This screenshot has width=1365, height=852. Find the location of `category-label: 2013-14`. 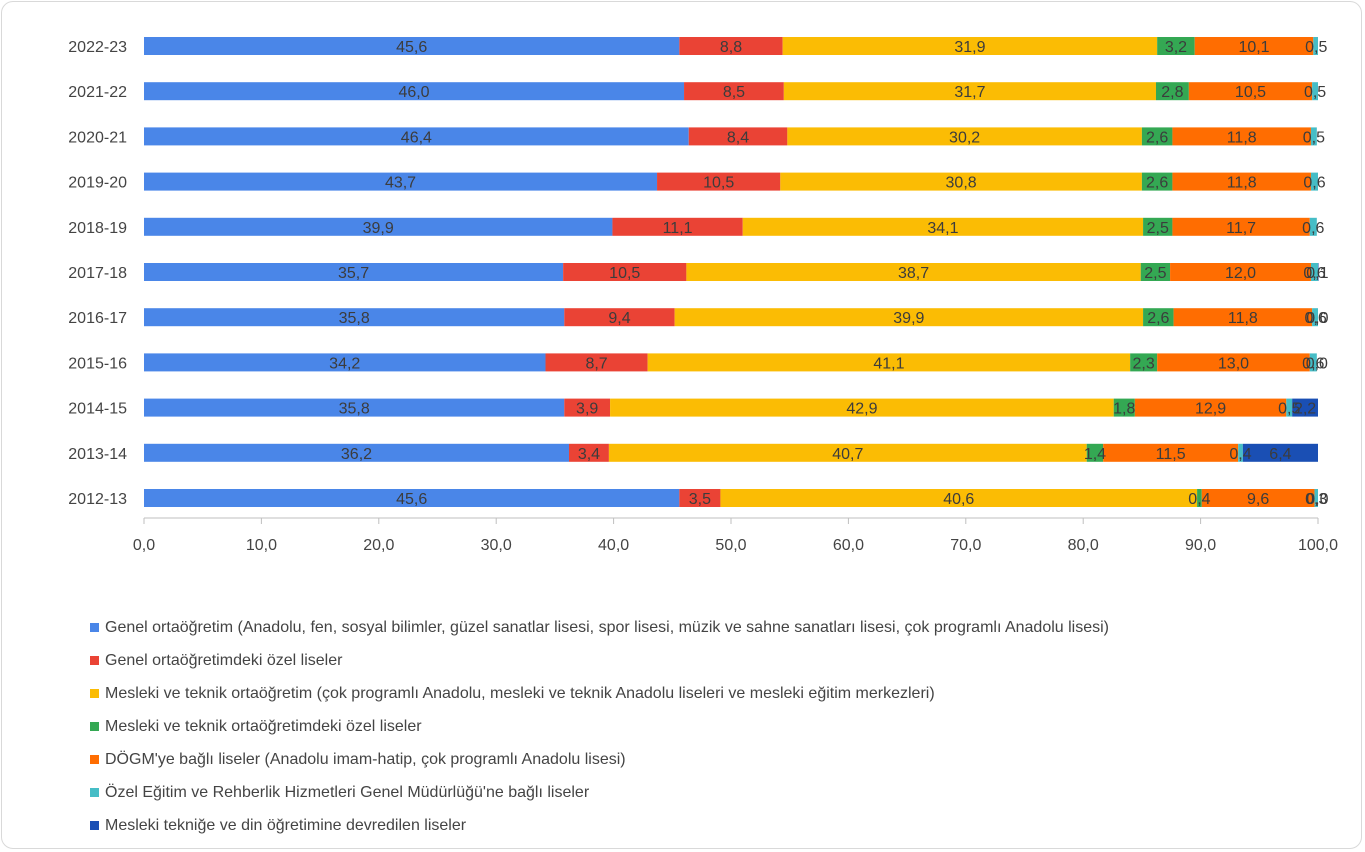

category-label: 2013-14 is located at coordinates (97, 454).